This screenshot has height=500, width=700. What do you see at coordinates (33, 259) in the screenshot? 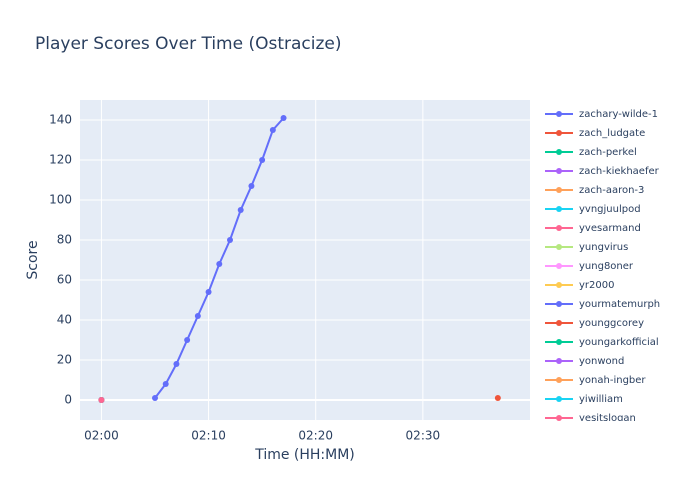
I see `y-axis-label: Score` at bounding box center [33, 259].